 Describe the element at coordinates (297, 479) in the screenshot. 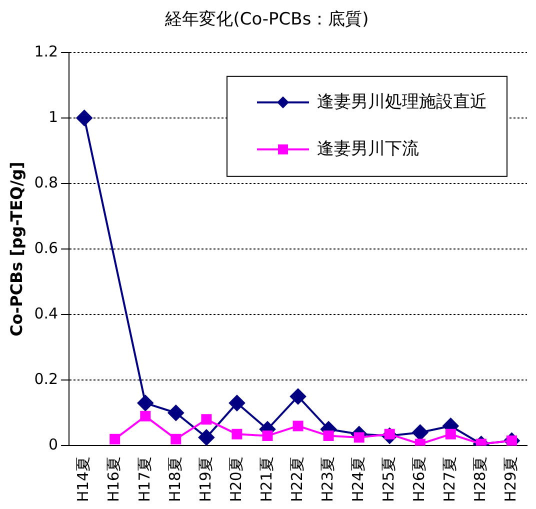

I see `x-tick-label: H22夏` at that location.